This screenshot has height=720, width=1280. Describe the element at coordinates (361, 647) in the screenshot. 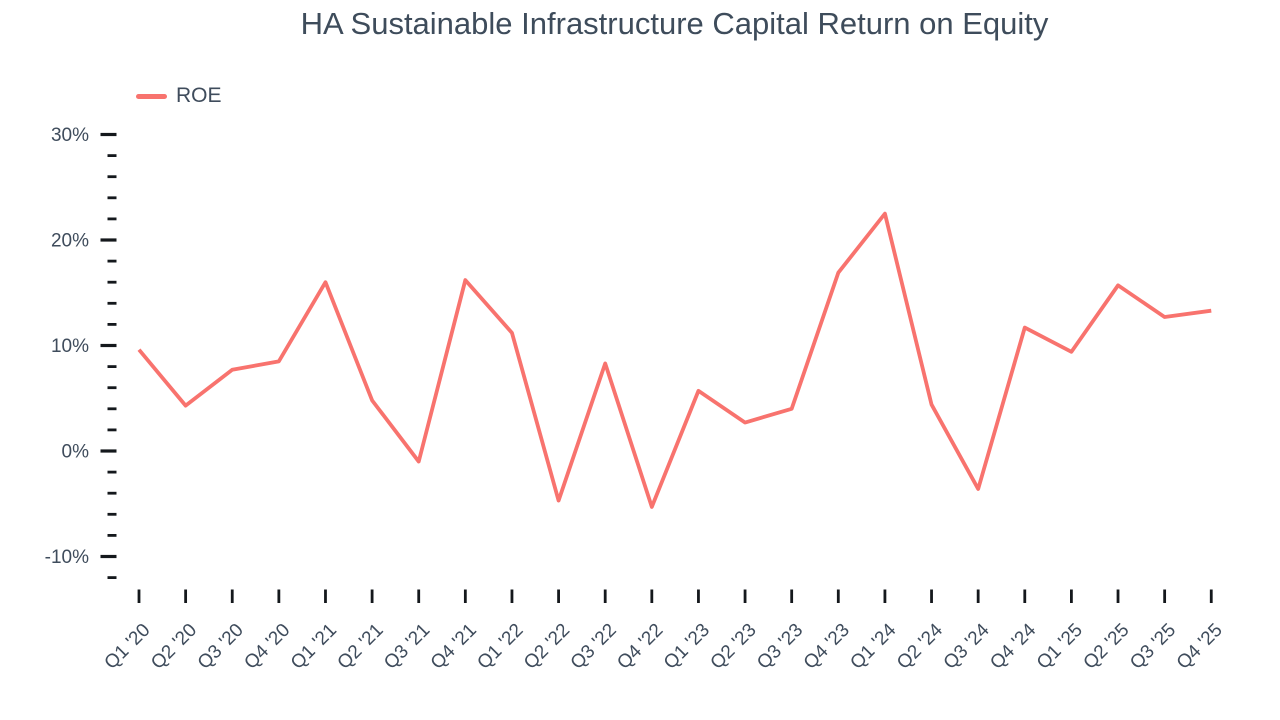

I see `x-tick-label: Q2 '21` at that location.